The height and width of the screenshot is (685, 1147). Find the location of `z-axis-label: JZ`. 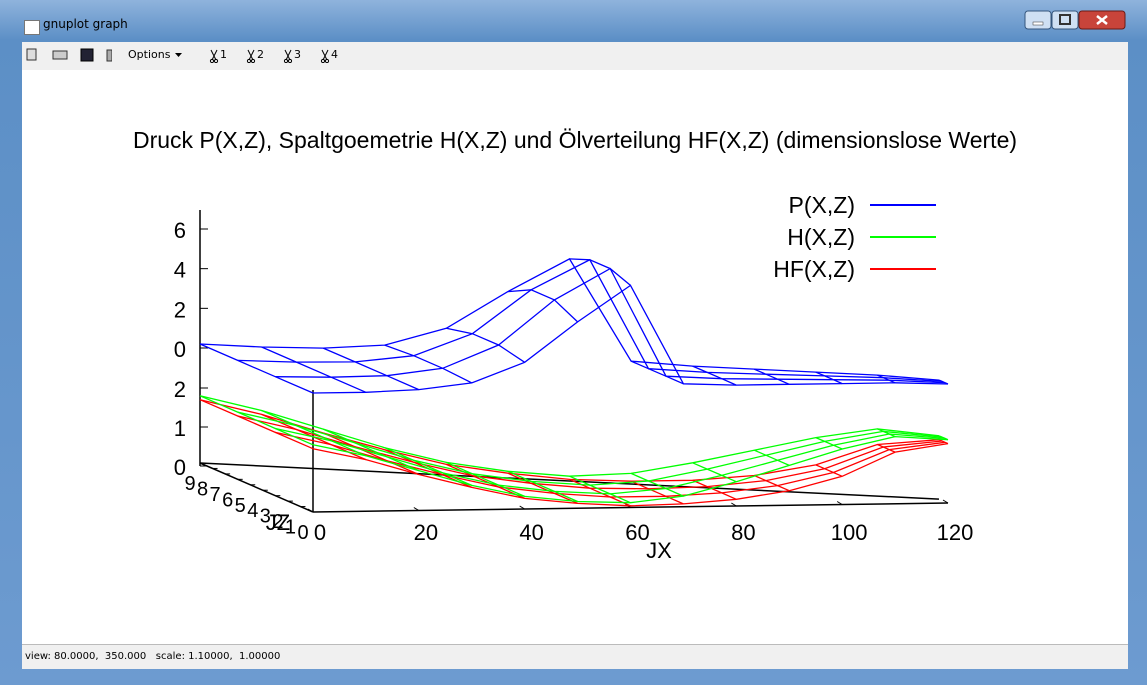

z-axis-label: JZ is located at coordinates (278, 522).